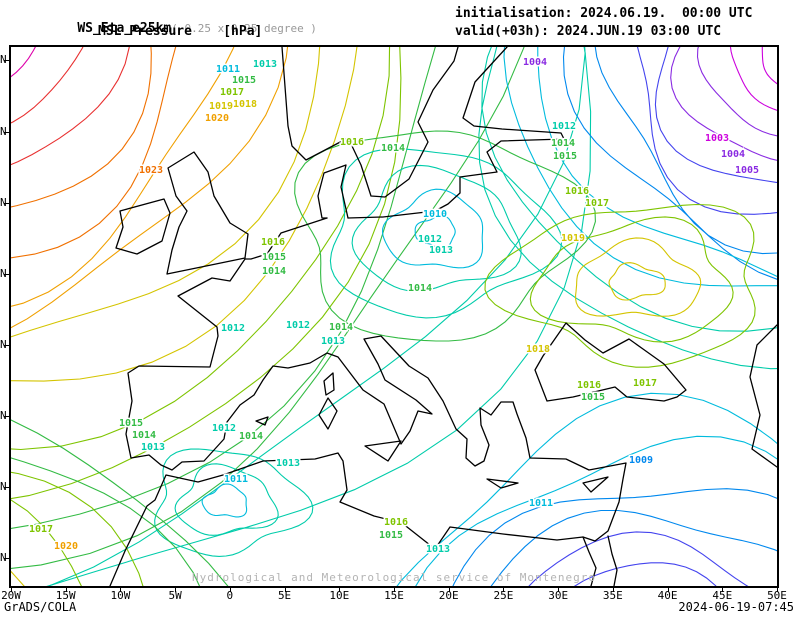 This screenshot has width=800, height=618. Describe the element at coordinates (207, 213) in the screenshot. I see `coastline-great-britain` at that location.